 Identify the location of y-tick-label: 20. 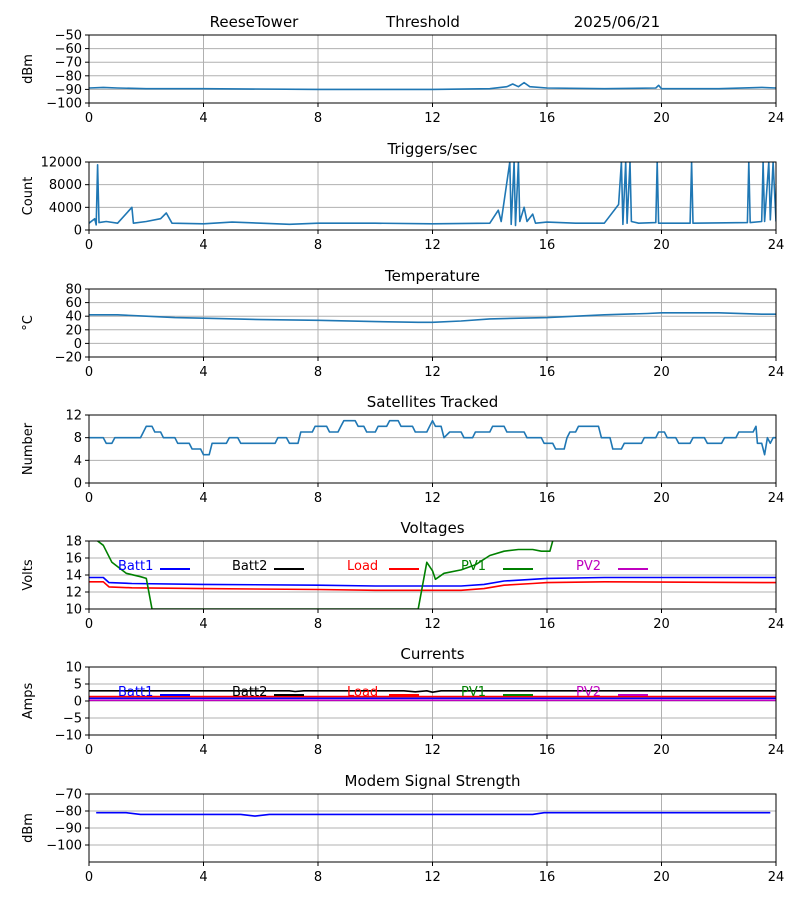
(73, 330).